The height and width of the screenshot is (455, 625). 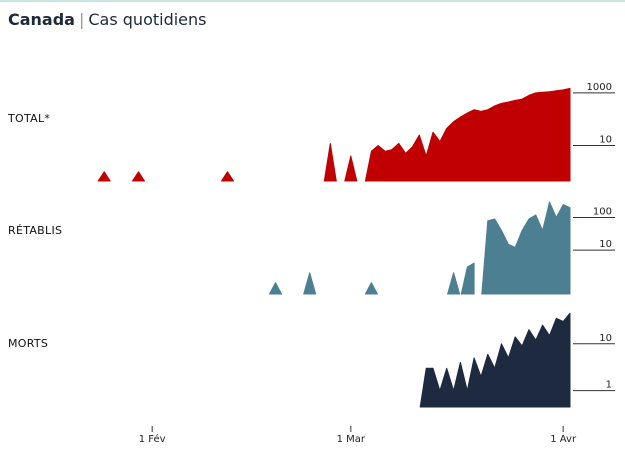 I want to click on chart-header: Canada | Cas quotidiens, so click(x=107, y=19).